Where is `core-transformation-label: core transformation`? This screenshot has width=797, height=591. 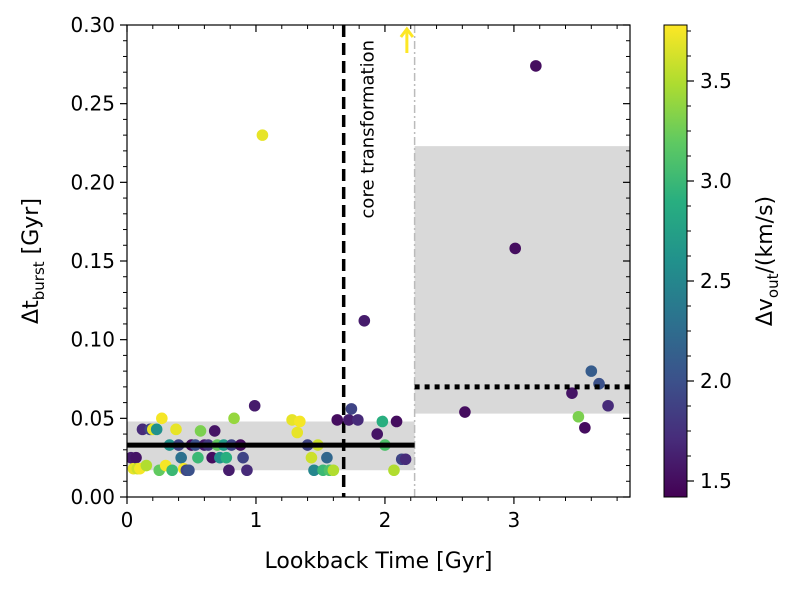
core-transformation-label: core transformation is located at coordinates (368, 129).